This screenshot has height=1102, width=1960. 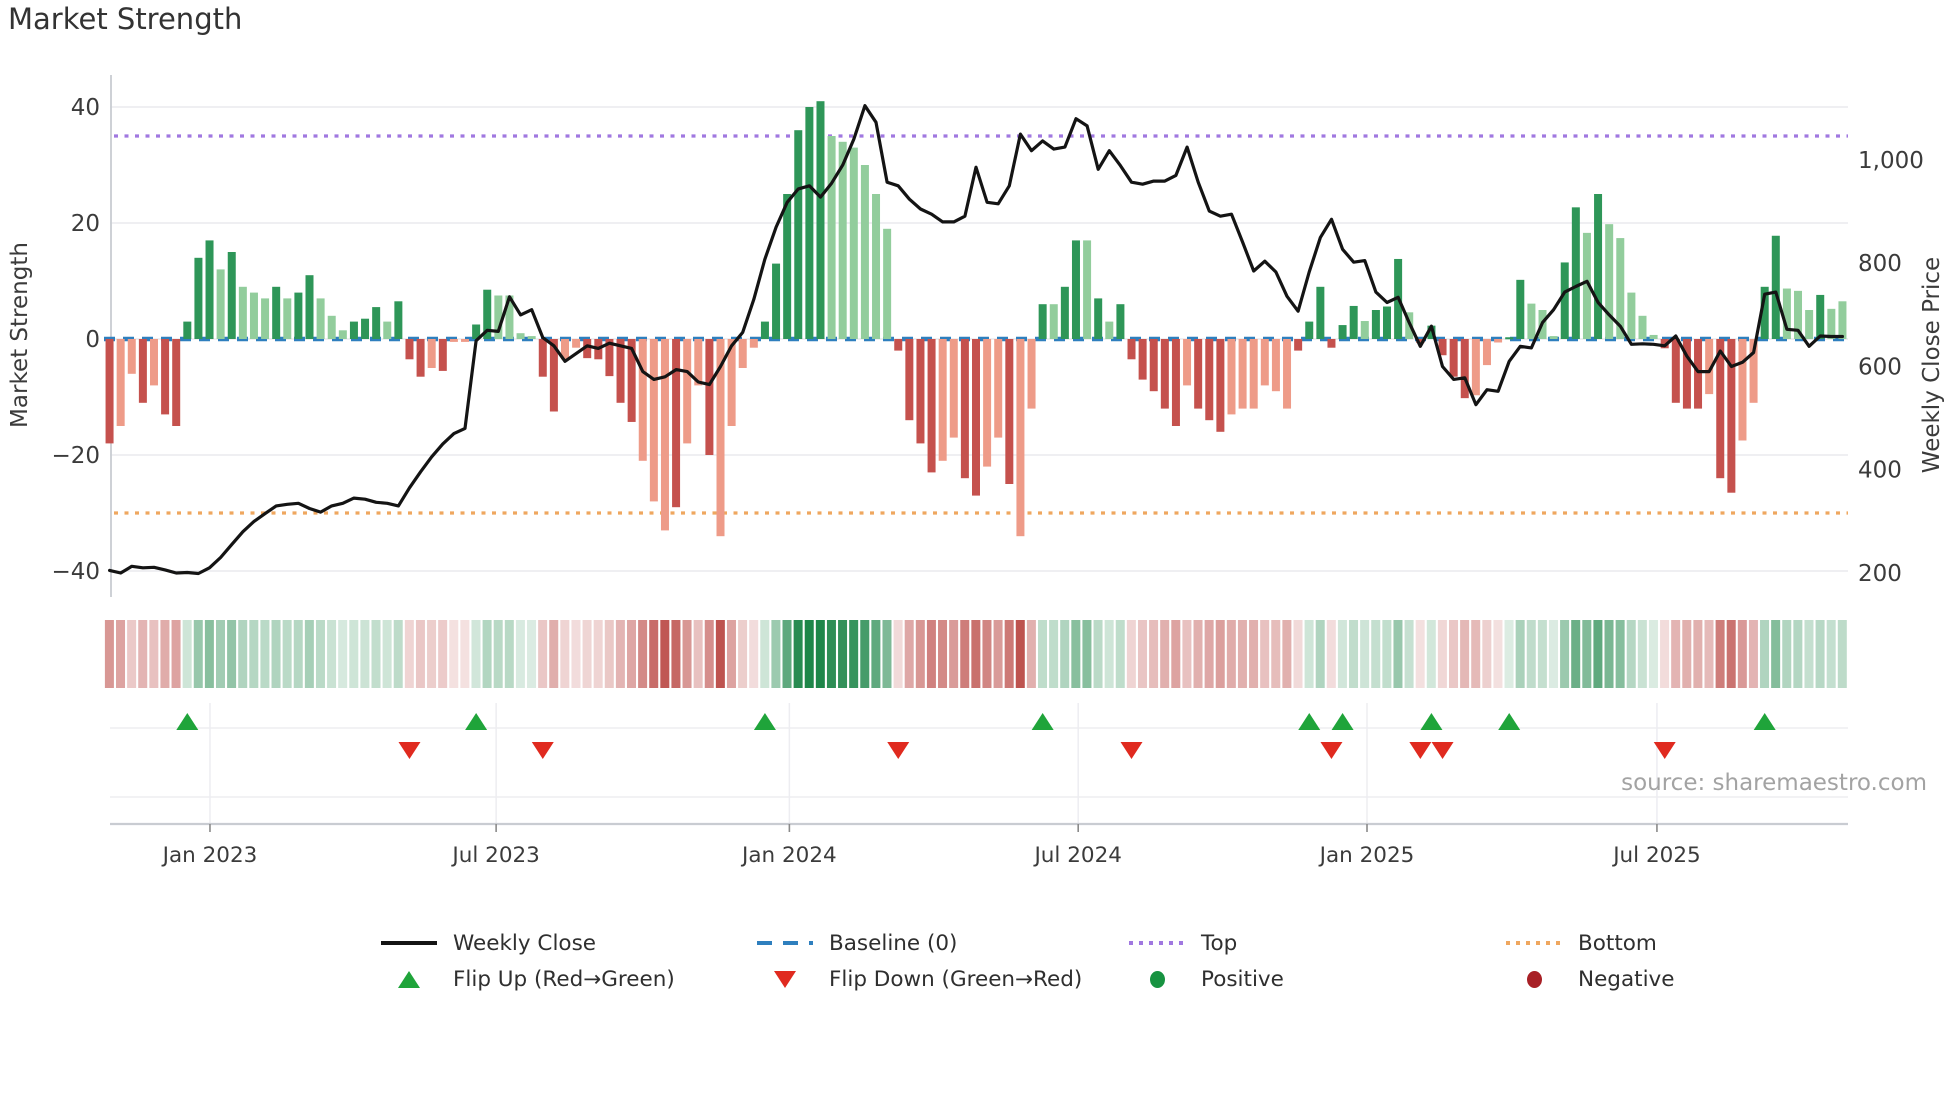 What do you see at coordinates (85, 224) in the screenshot?
I see `y-left-tick-label: 20` at bounding box center [85, 224].